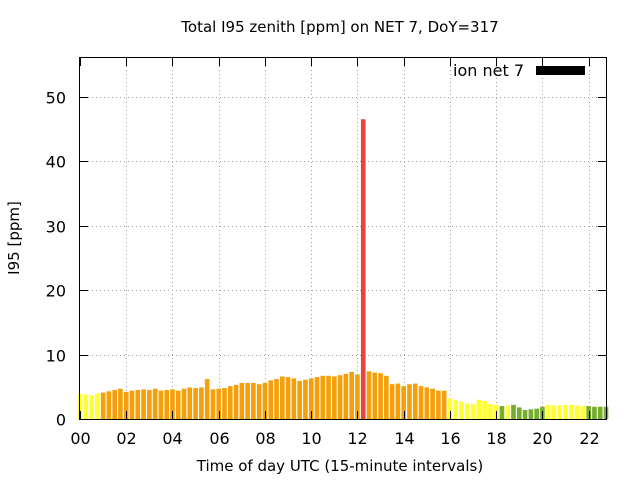 This screenshot has width=640, height=480. Describe the element at coordinates (265, 438) in the screenshot. I see `x-tick-label: 08` at that location.